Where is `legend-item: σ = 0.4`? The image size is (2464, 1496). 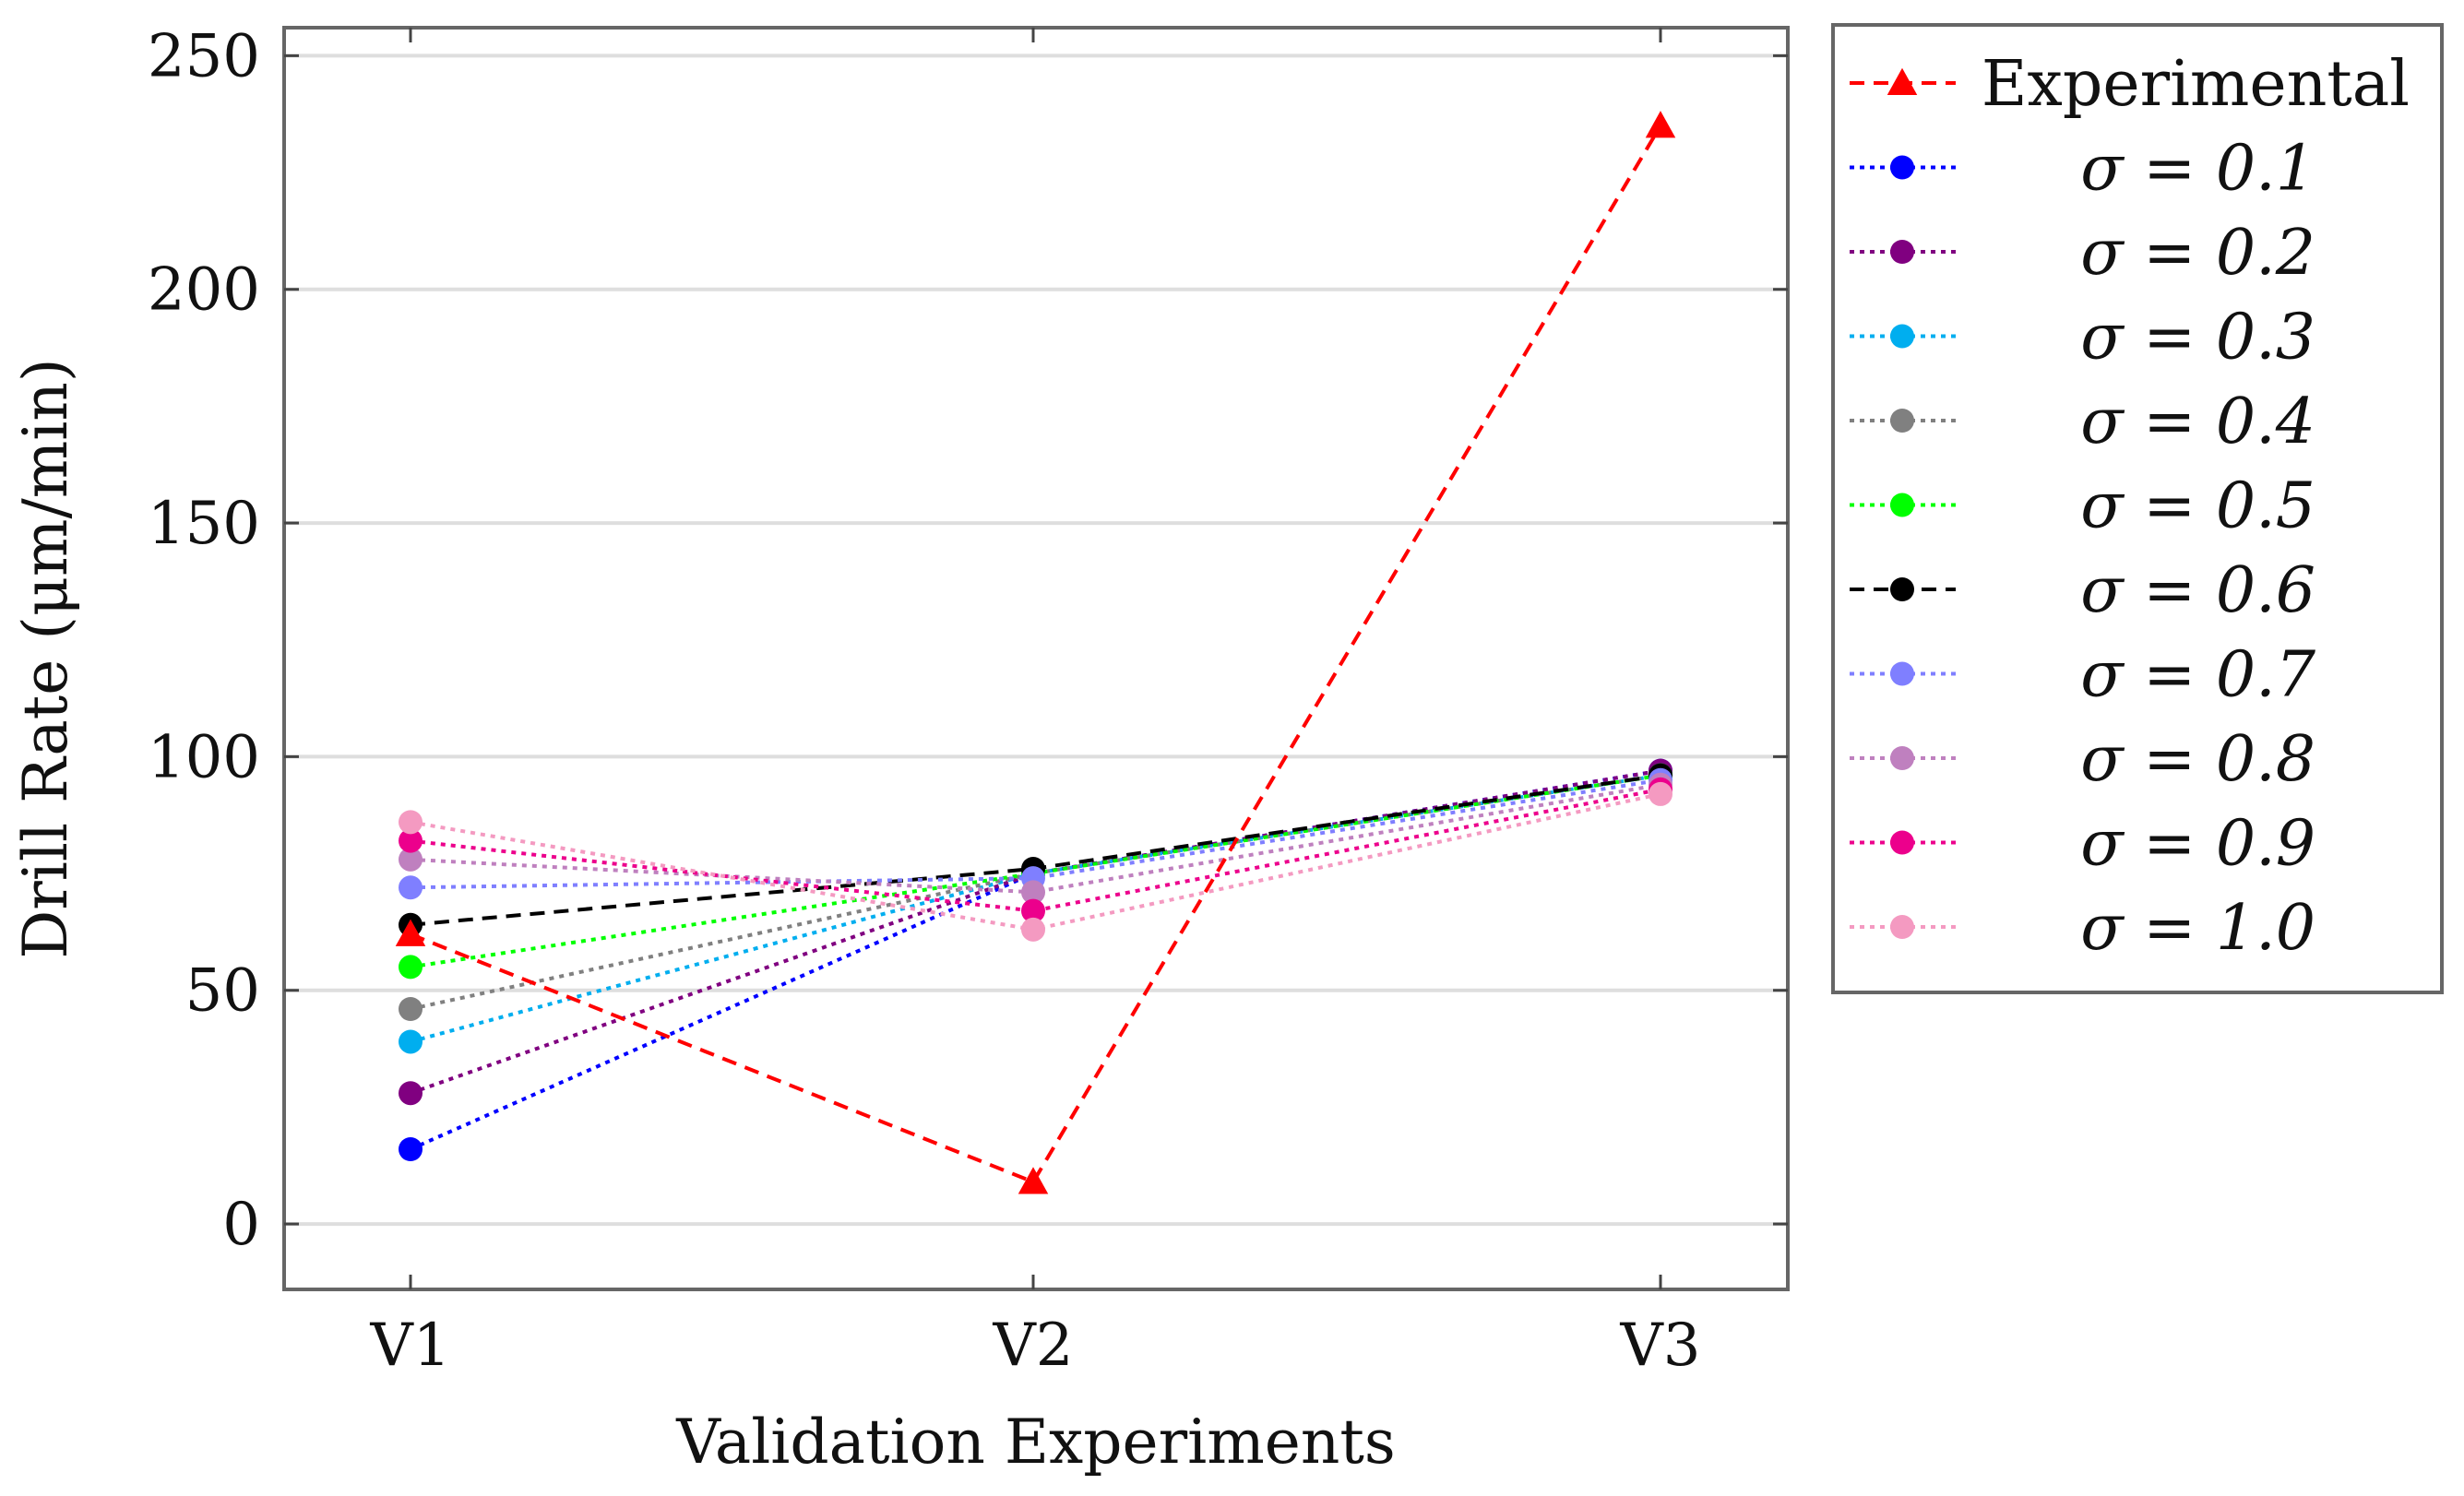 legend-item: σ = 0.4 is located at coordinates (2082, 422).